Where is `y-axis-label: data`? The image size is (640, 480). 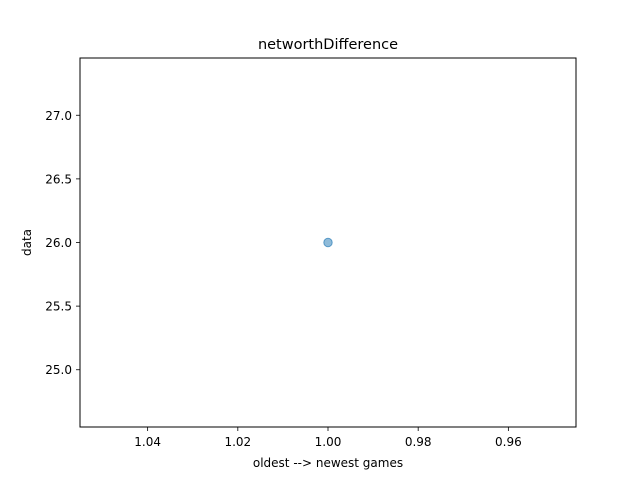 y-axis-label: data is located at coordinates (27, 242).